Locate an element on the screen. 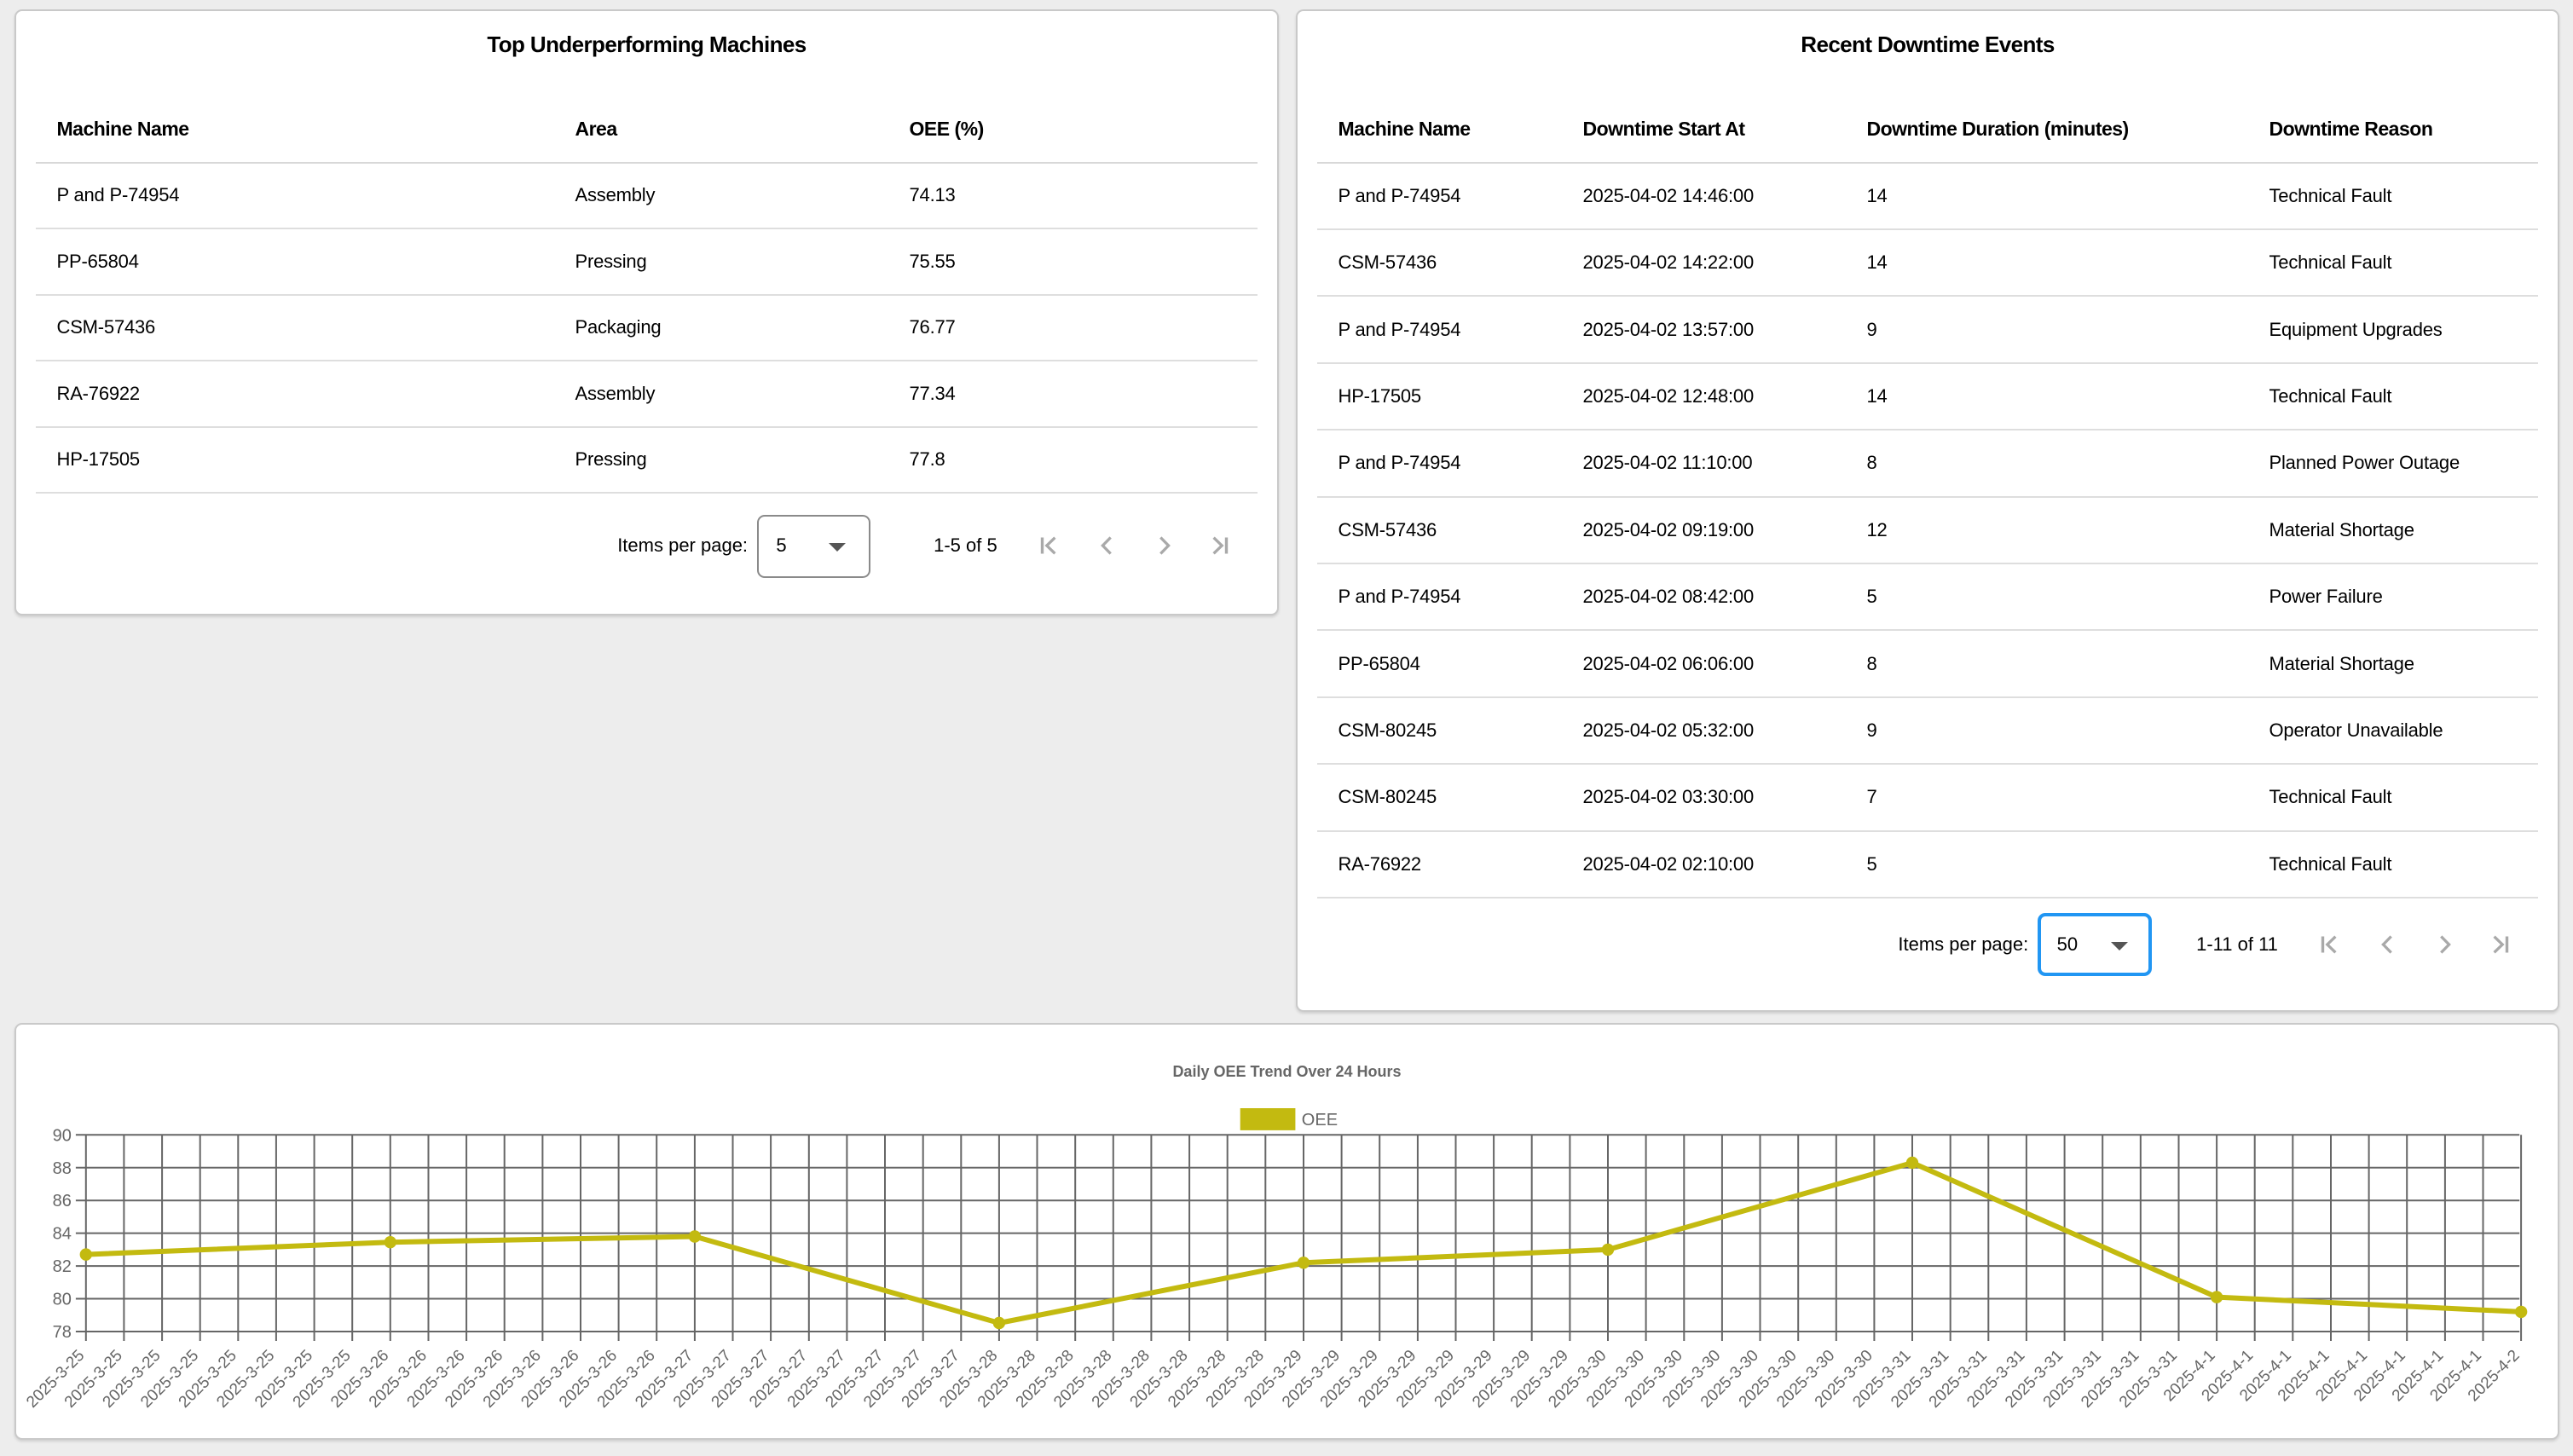  svg-text: 78 is located at coordinates (62, 1332).